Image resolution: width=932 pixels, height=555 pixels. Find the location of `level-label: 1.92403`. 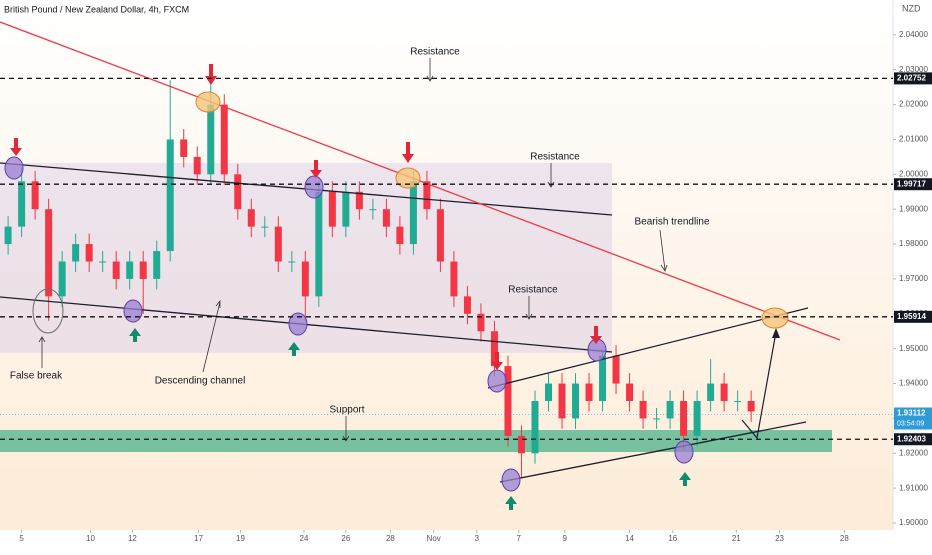

level-label: 1.92403 is located at coordinates (911, 438).